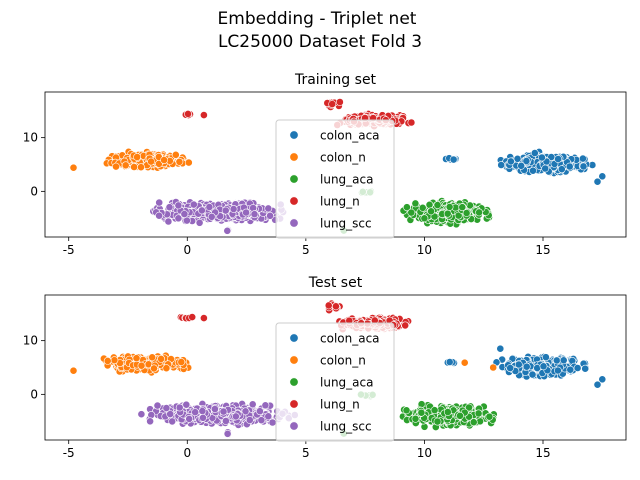 This screenshot has height=480, width=640. I want to click on legend-label-lung_n: lung_n, so click(340, 405).